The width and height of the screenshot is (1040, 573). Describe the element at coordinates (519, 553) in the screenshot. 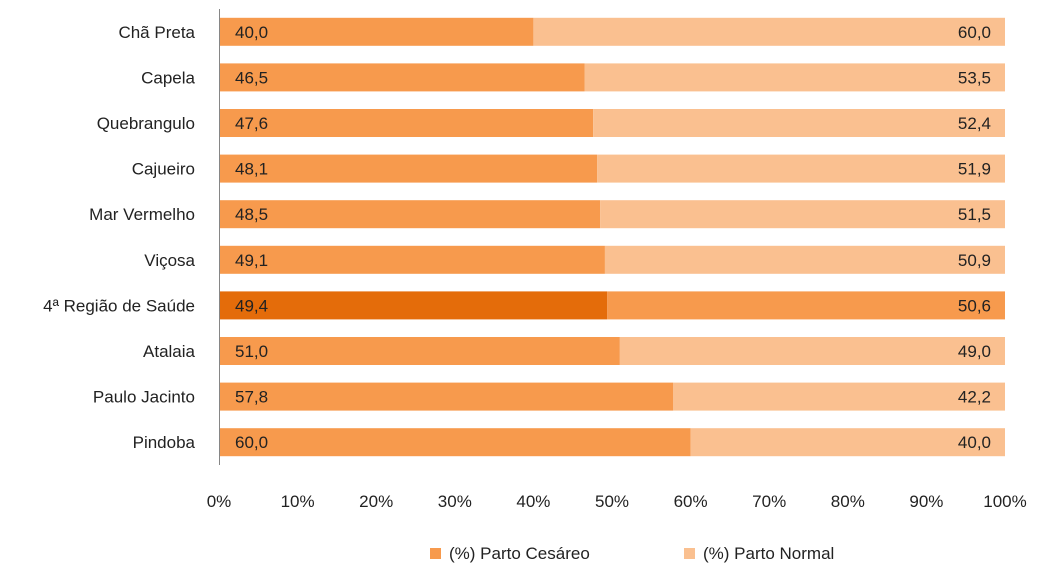

I see `legend-label-parto-cesareo: (%) Parto Cesáreo` at that location.